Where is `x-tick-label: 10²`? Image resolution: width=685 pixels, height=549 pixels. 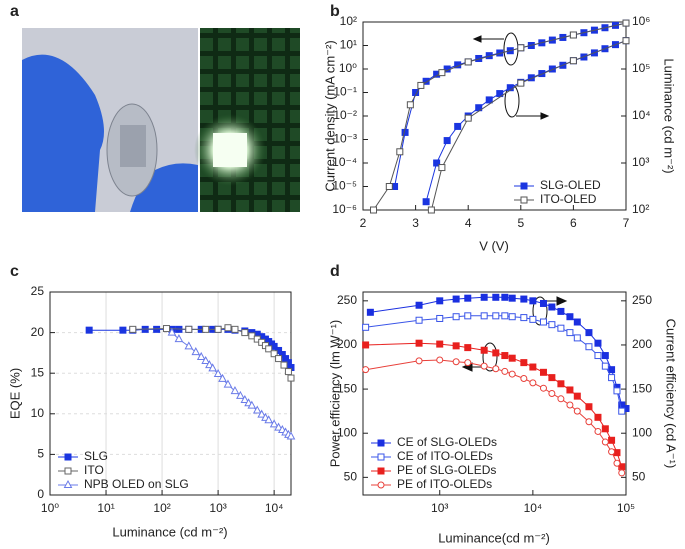
x-tick-label: 10² is located at coordinates (161, 508).